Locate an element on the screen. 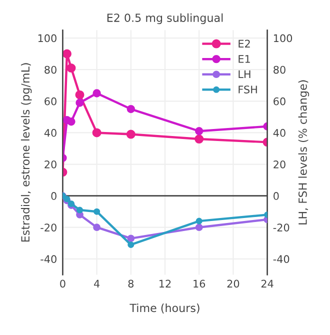  y2-tick-label: 60 is located at coordinates (280, 101).